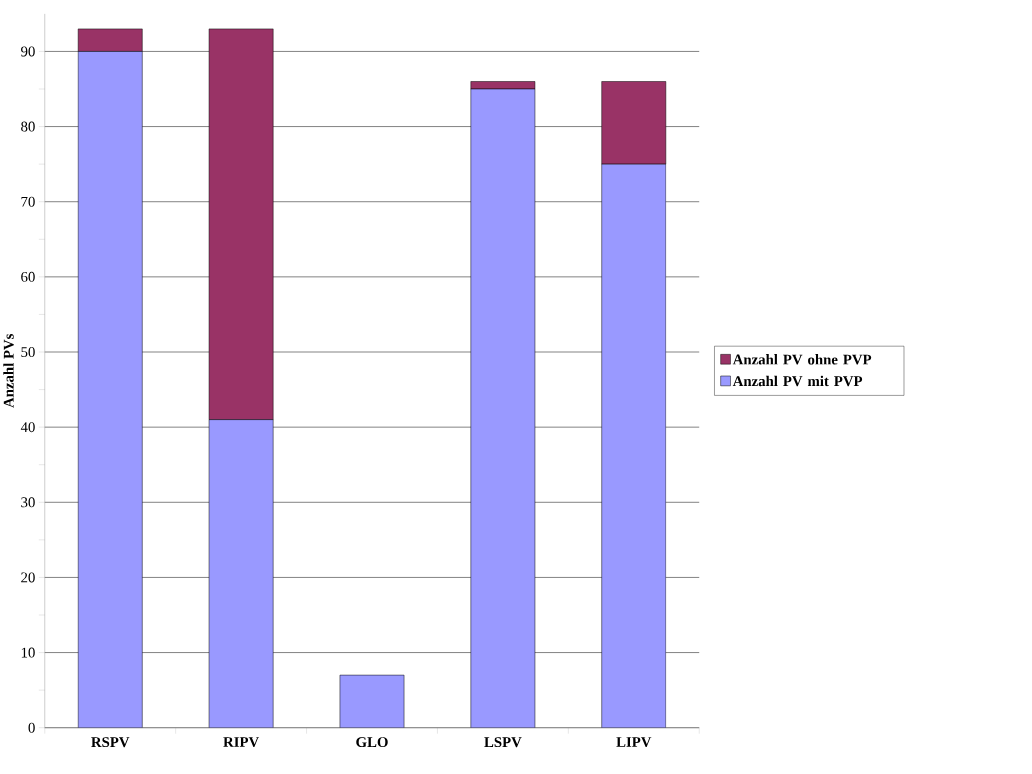  What do you see at coordinates (31, 727) in the screenshot?
I see `y-tick-label: 0` at bounding box center [31, 727].